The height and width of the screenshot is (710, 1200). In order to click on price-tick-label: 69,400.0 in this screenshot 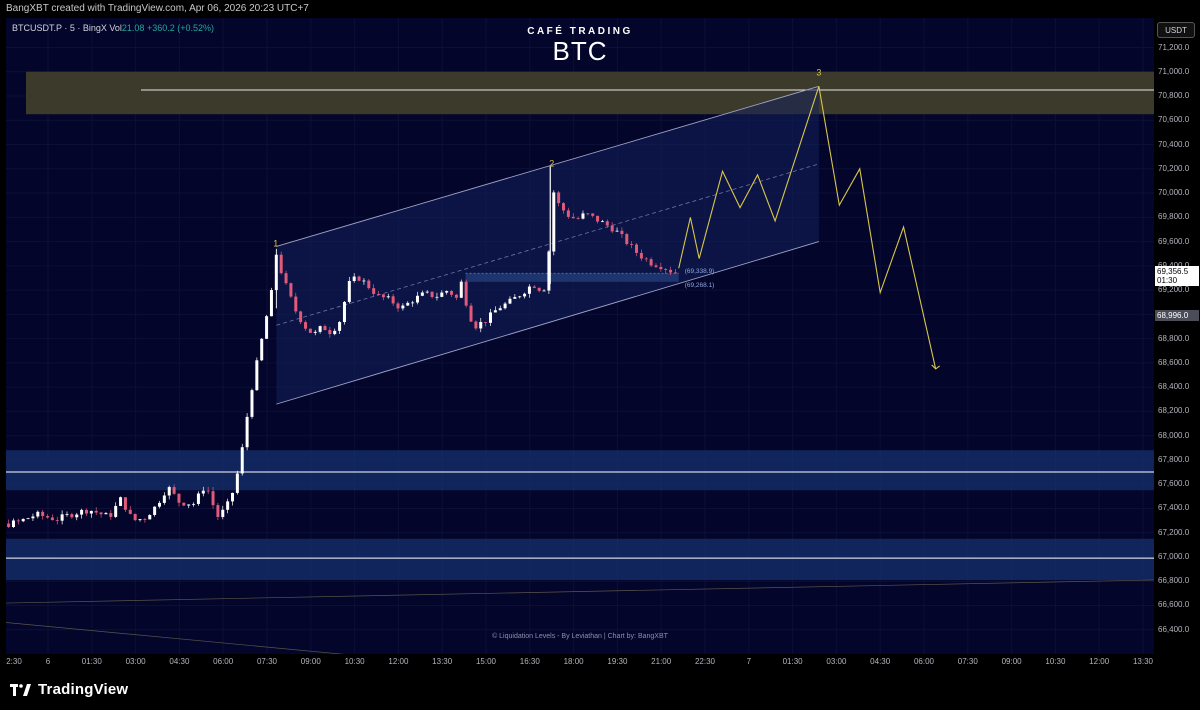, I will do `click(1173, 265)`.